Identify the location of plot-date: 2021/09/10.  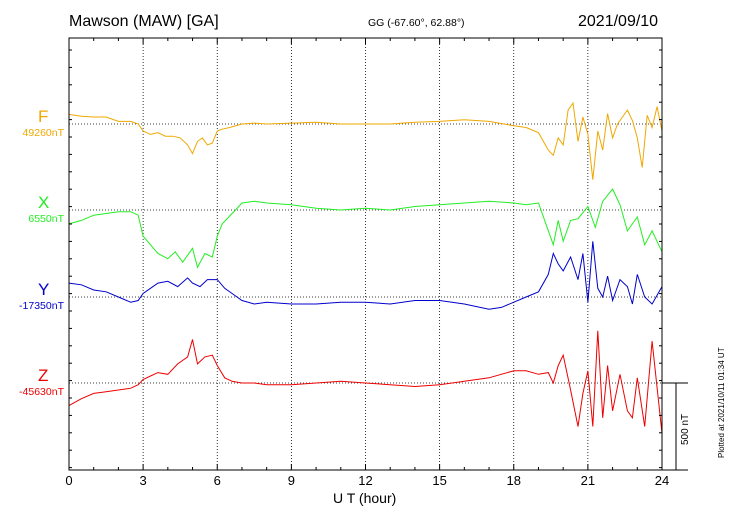
(618, 21).